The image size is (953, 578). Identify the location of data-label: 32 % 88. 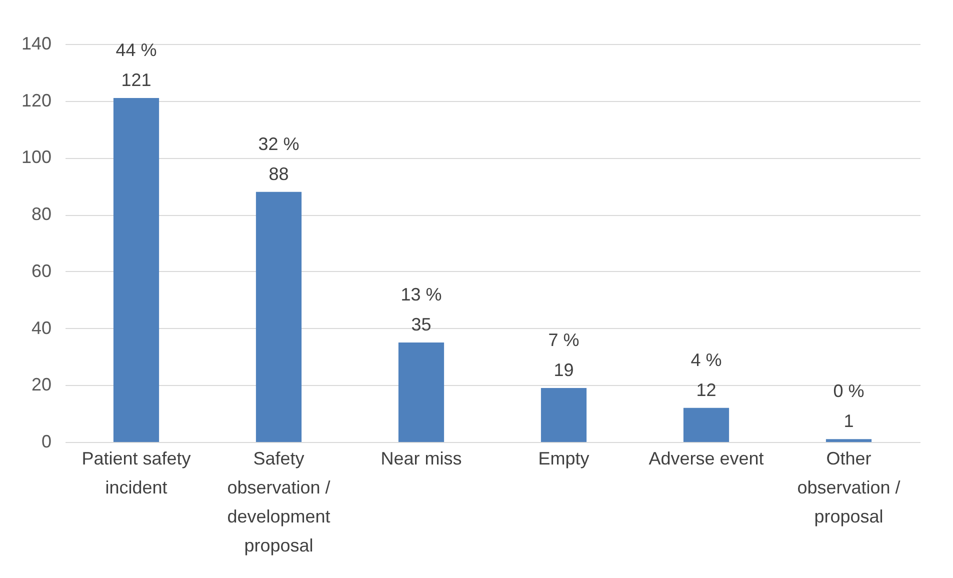
(279, 159).